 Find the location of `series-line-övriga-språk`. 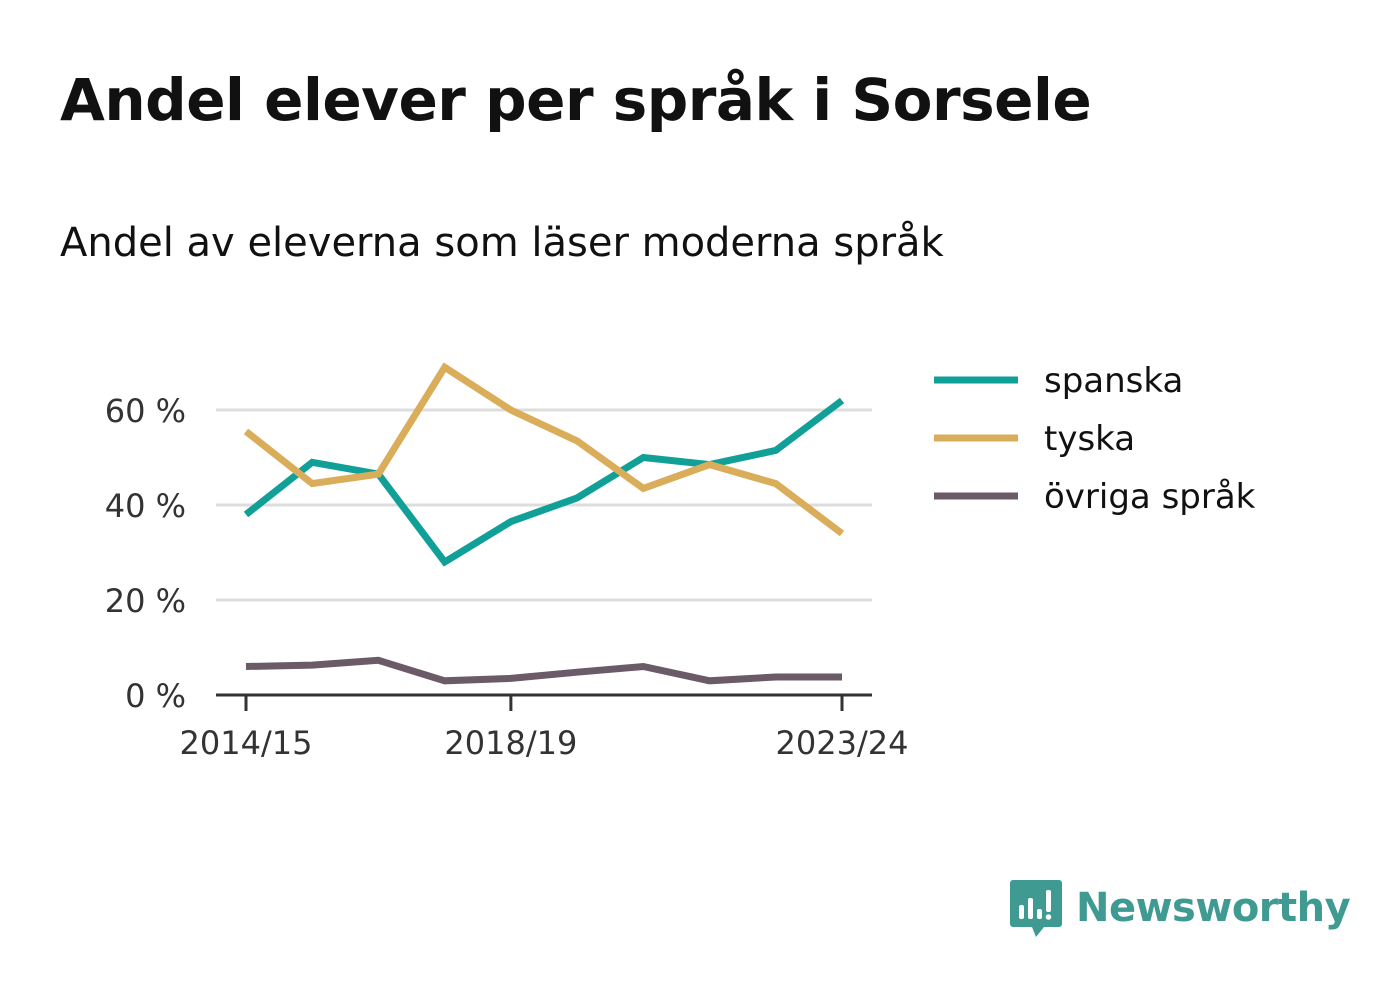

series-line-övriga-språk is located at coordinates (543, 670).